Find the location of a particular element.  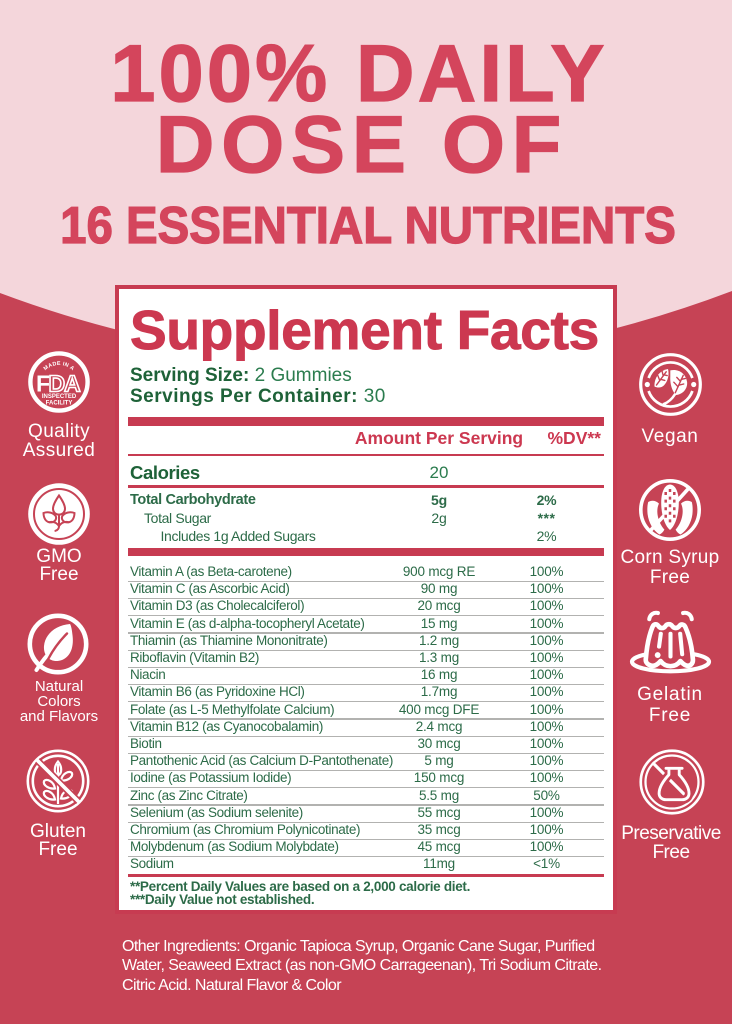

svg-text: MADE IN A is located at coordinates (59, 366).